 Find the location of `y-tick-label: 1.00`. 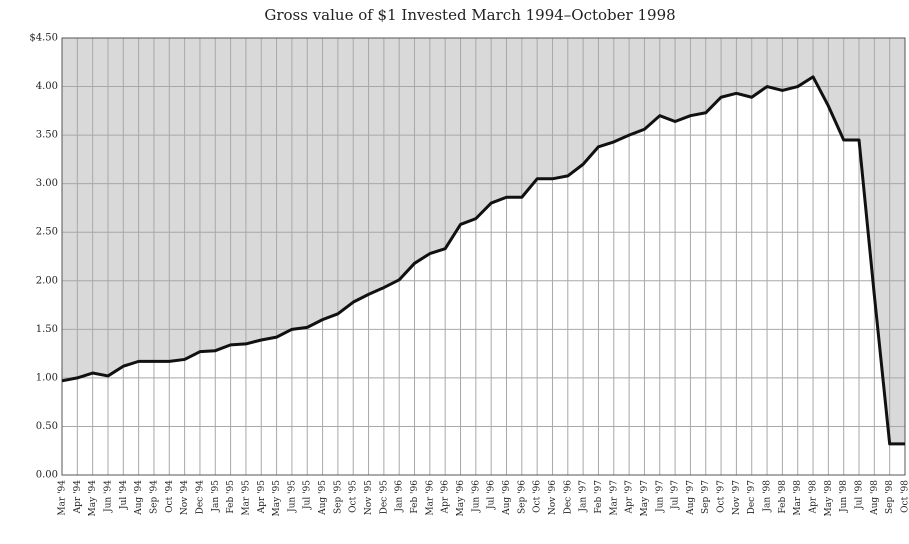

y-tick-label: 1.00 is located at coordinates (47, 377).